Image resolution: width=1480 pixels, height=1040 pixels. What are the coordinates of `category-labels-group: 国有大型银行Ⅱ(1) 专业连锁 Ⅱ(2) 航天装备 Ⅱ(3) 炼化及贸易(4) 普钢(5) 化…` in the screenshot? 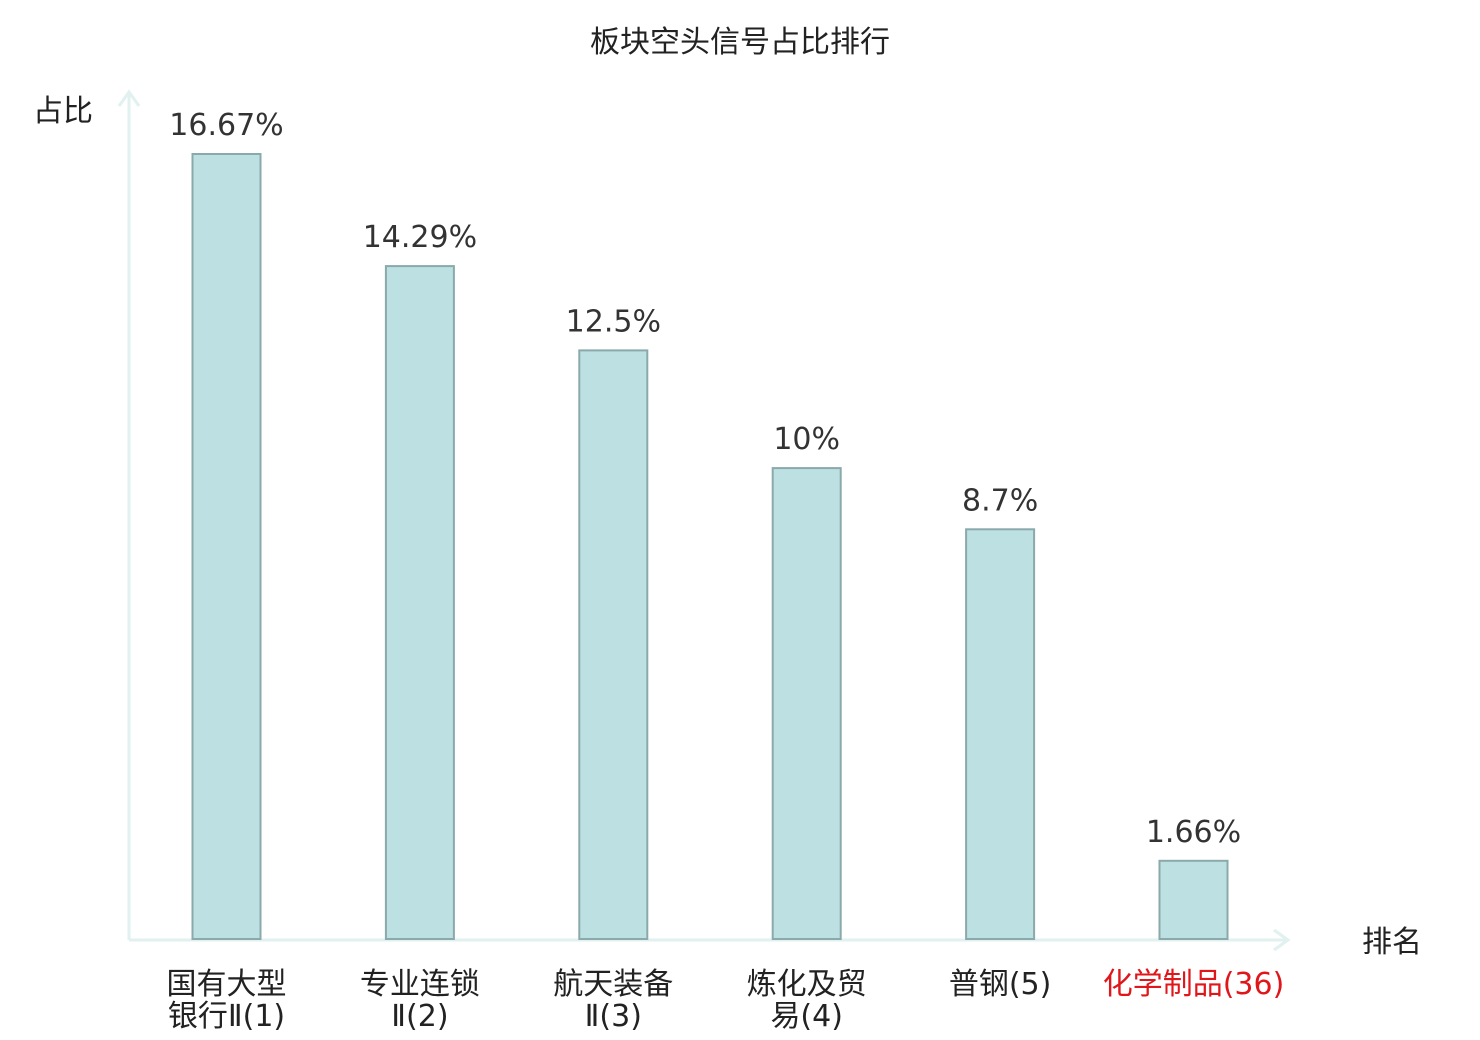 It's located at (726, 1000).